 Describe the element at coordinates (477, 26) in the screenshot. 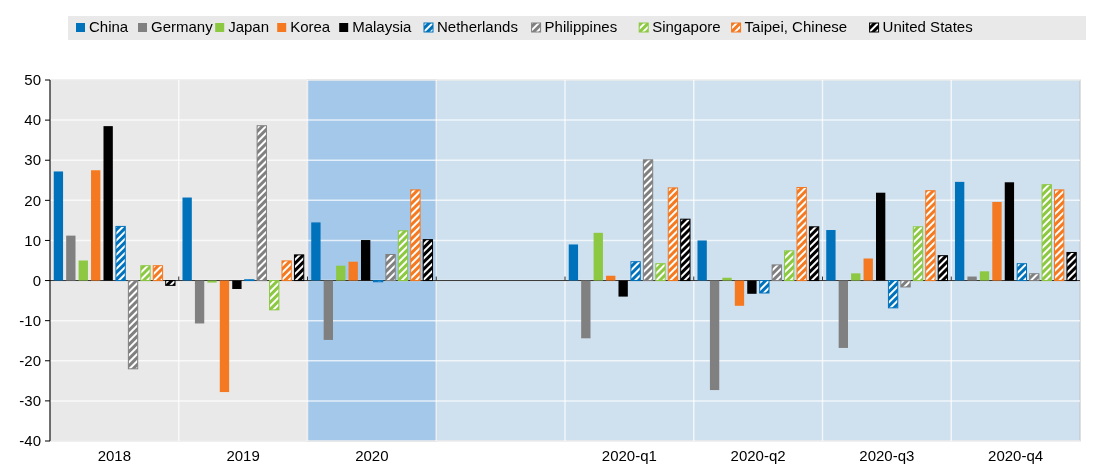

I see `legend-label: Netherlands` at that location.